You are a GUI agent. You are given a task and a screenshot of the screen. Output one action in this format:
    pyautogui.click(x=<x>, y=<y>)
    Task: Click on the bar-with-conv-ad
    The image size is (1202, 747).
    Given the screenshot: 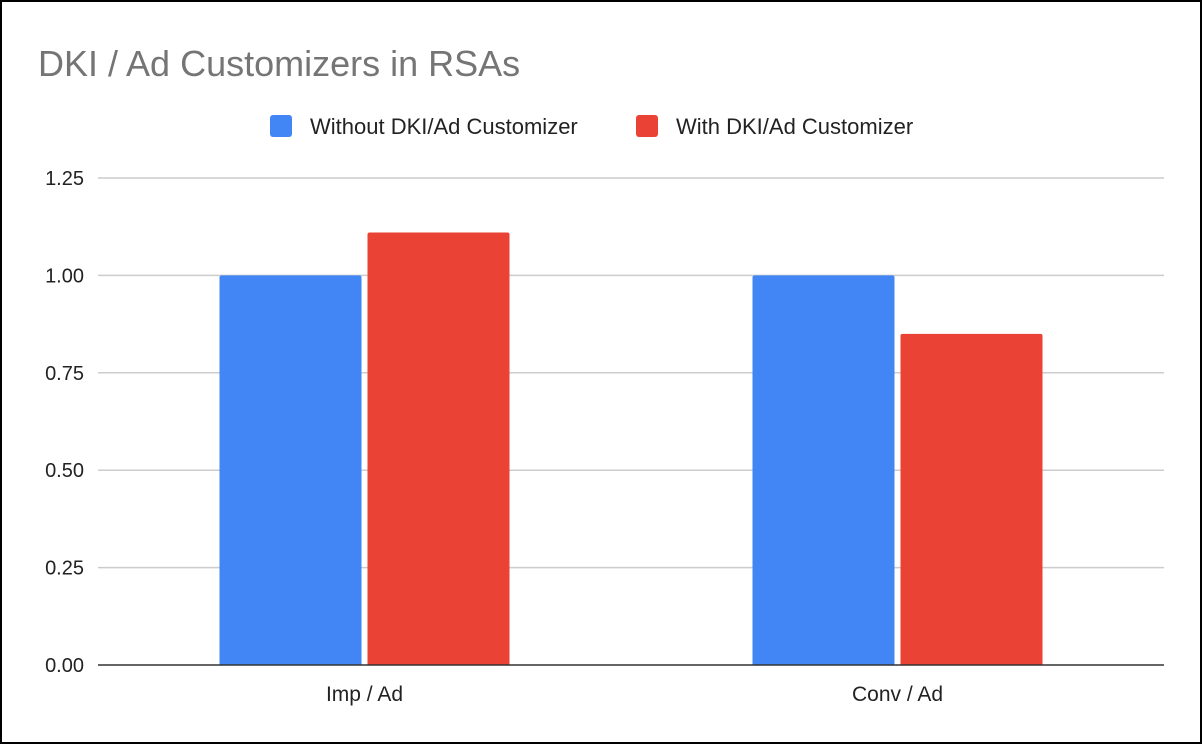 What is the action you would take?
    pyautogui.click(x=971, y=499)
    